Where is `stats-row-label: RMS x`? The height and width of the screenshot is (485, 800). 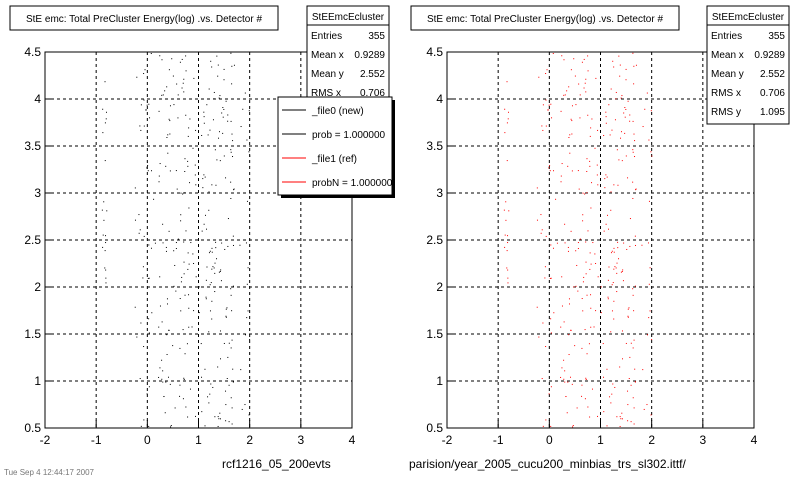 stats-row-label: RMS x is located at coordinates (726, 93).